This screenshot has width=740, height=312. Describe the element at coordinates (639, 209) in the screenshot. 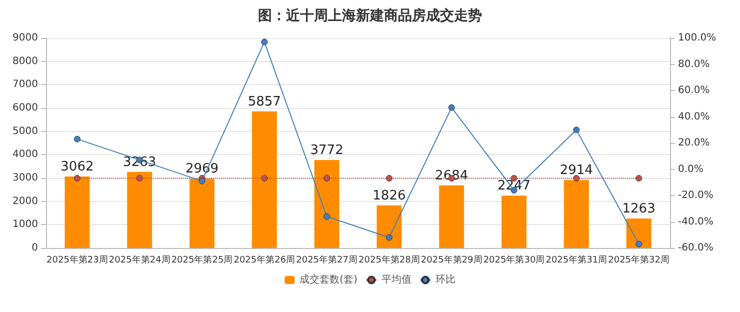

I see `data-label: 1263` at that location.